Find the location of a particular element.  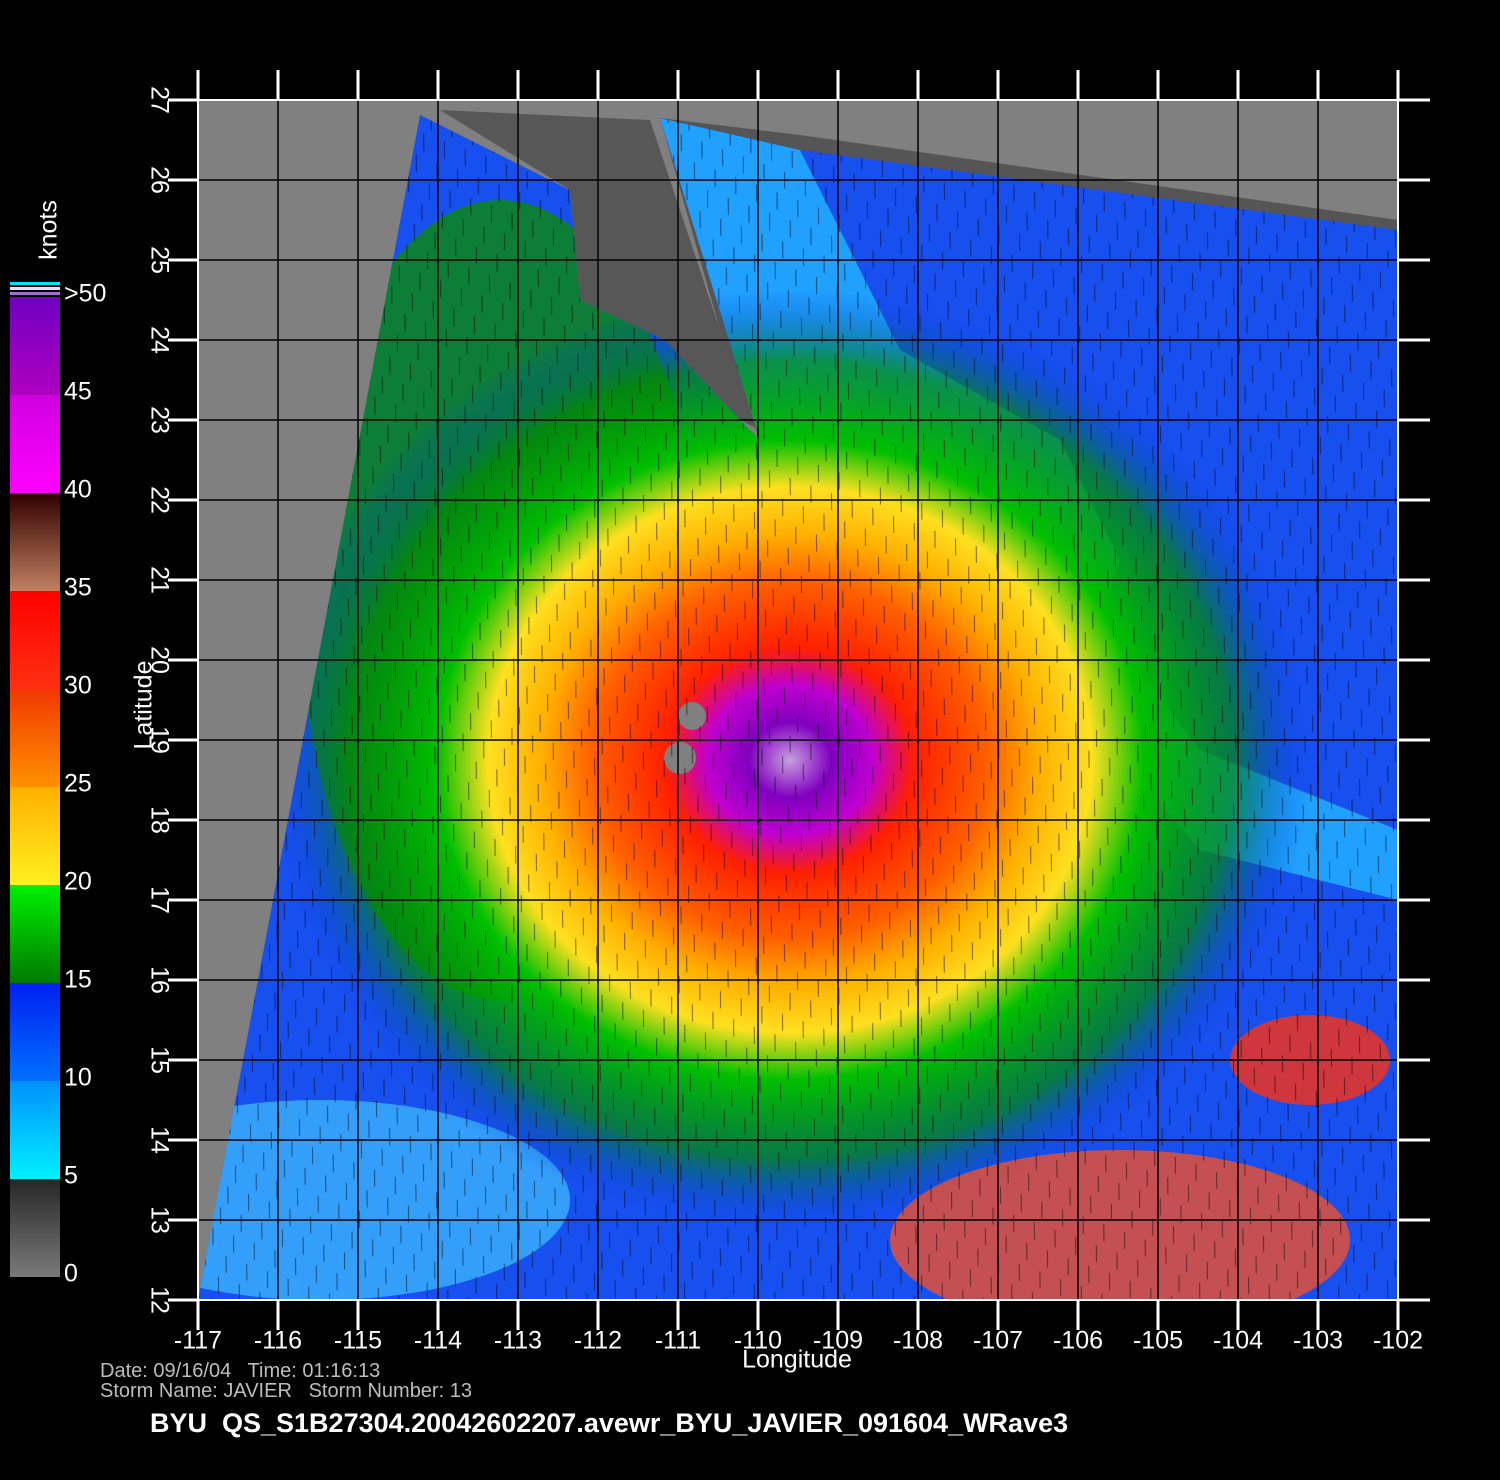

colorbar-tick-label: 45 is located at coordinates (78, 392).